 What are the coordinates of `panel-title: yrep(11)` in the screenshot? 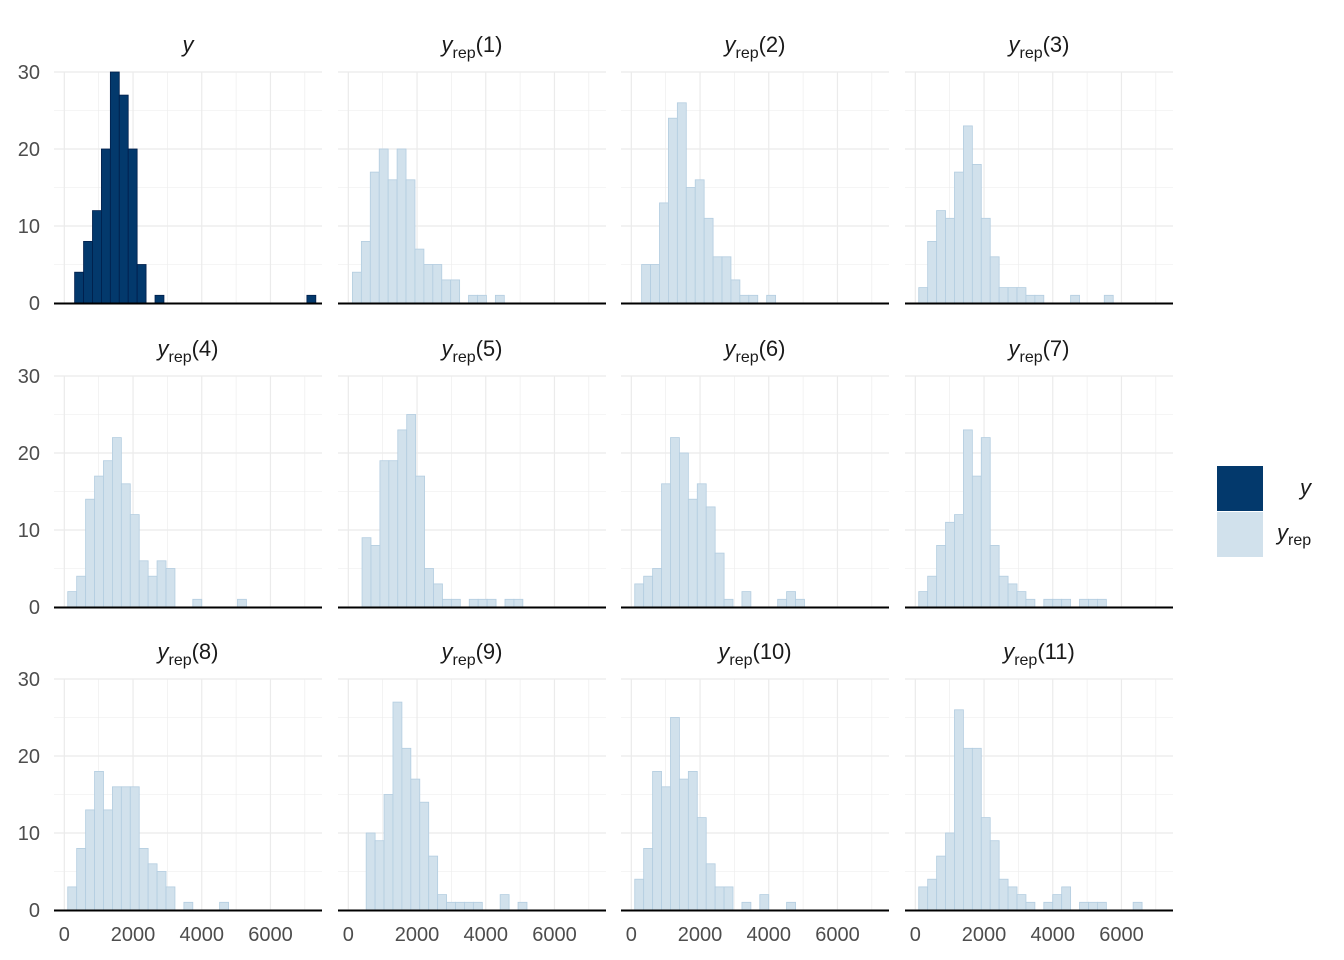 It's located at (1038, 654).